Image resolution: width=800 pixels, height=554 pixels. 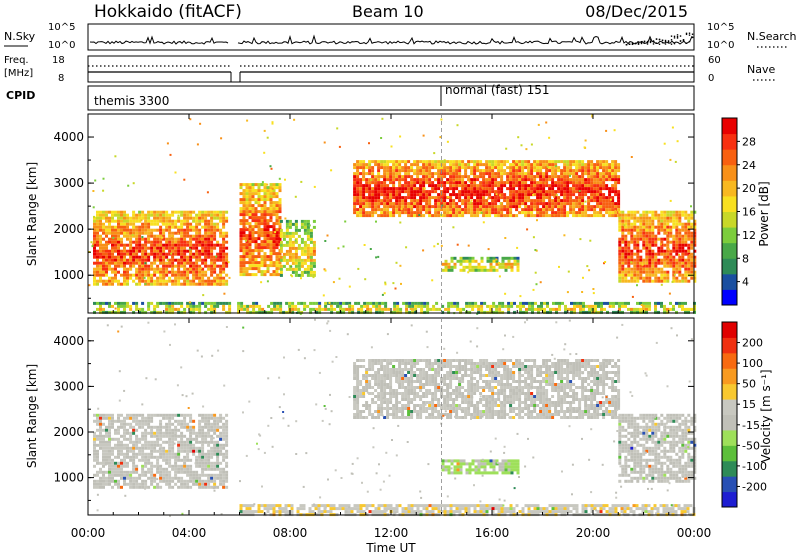 I want to click on noise-search-point, so click(x=638, y=43).